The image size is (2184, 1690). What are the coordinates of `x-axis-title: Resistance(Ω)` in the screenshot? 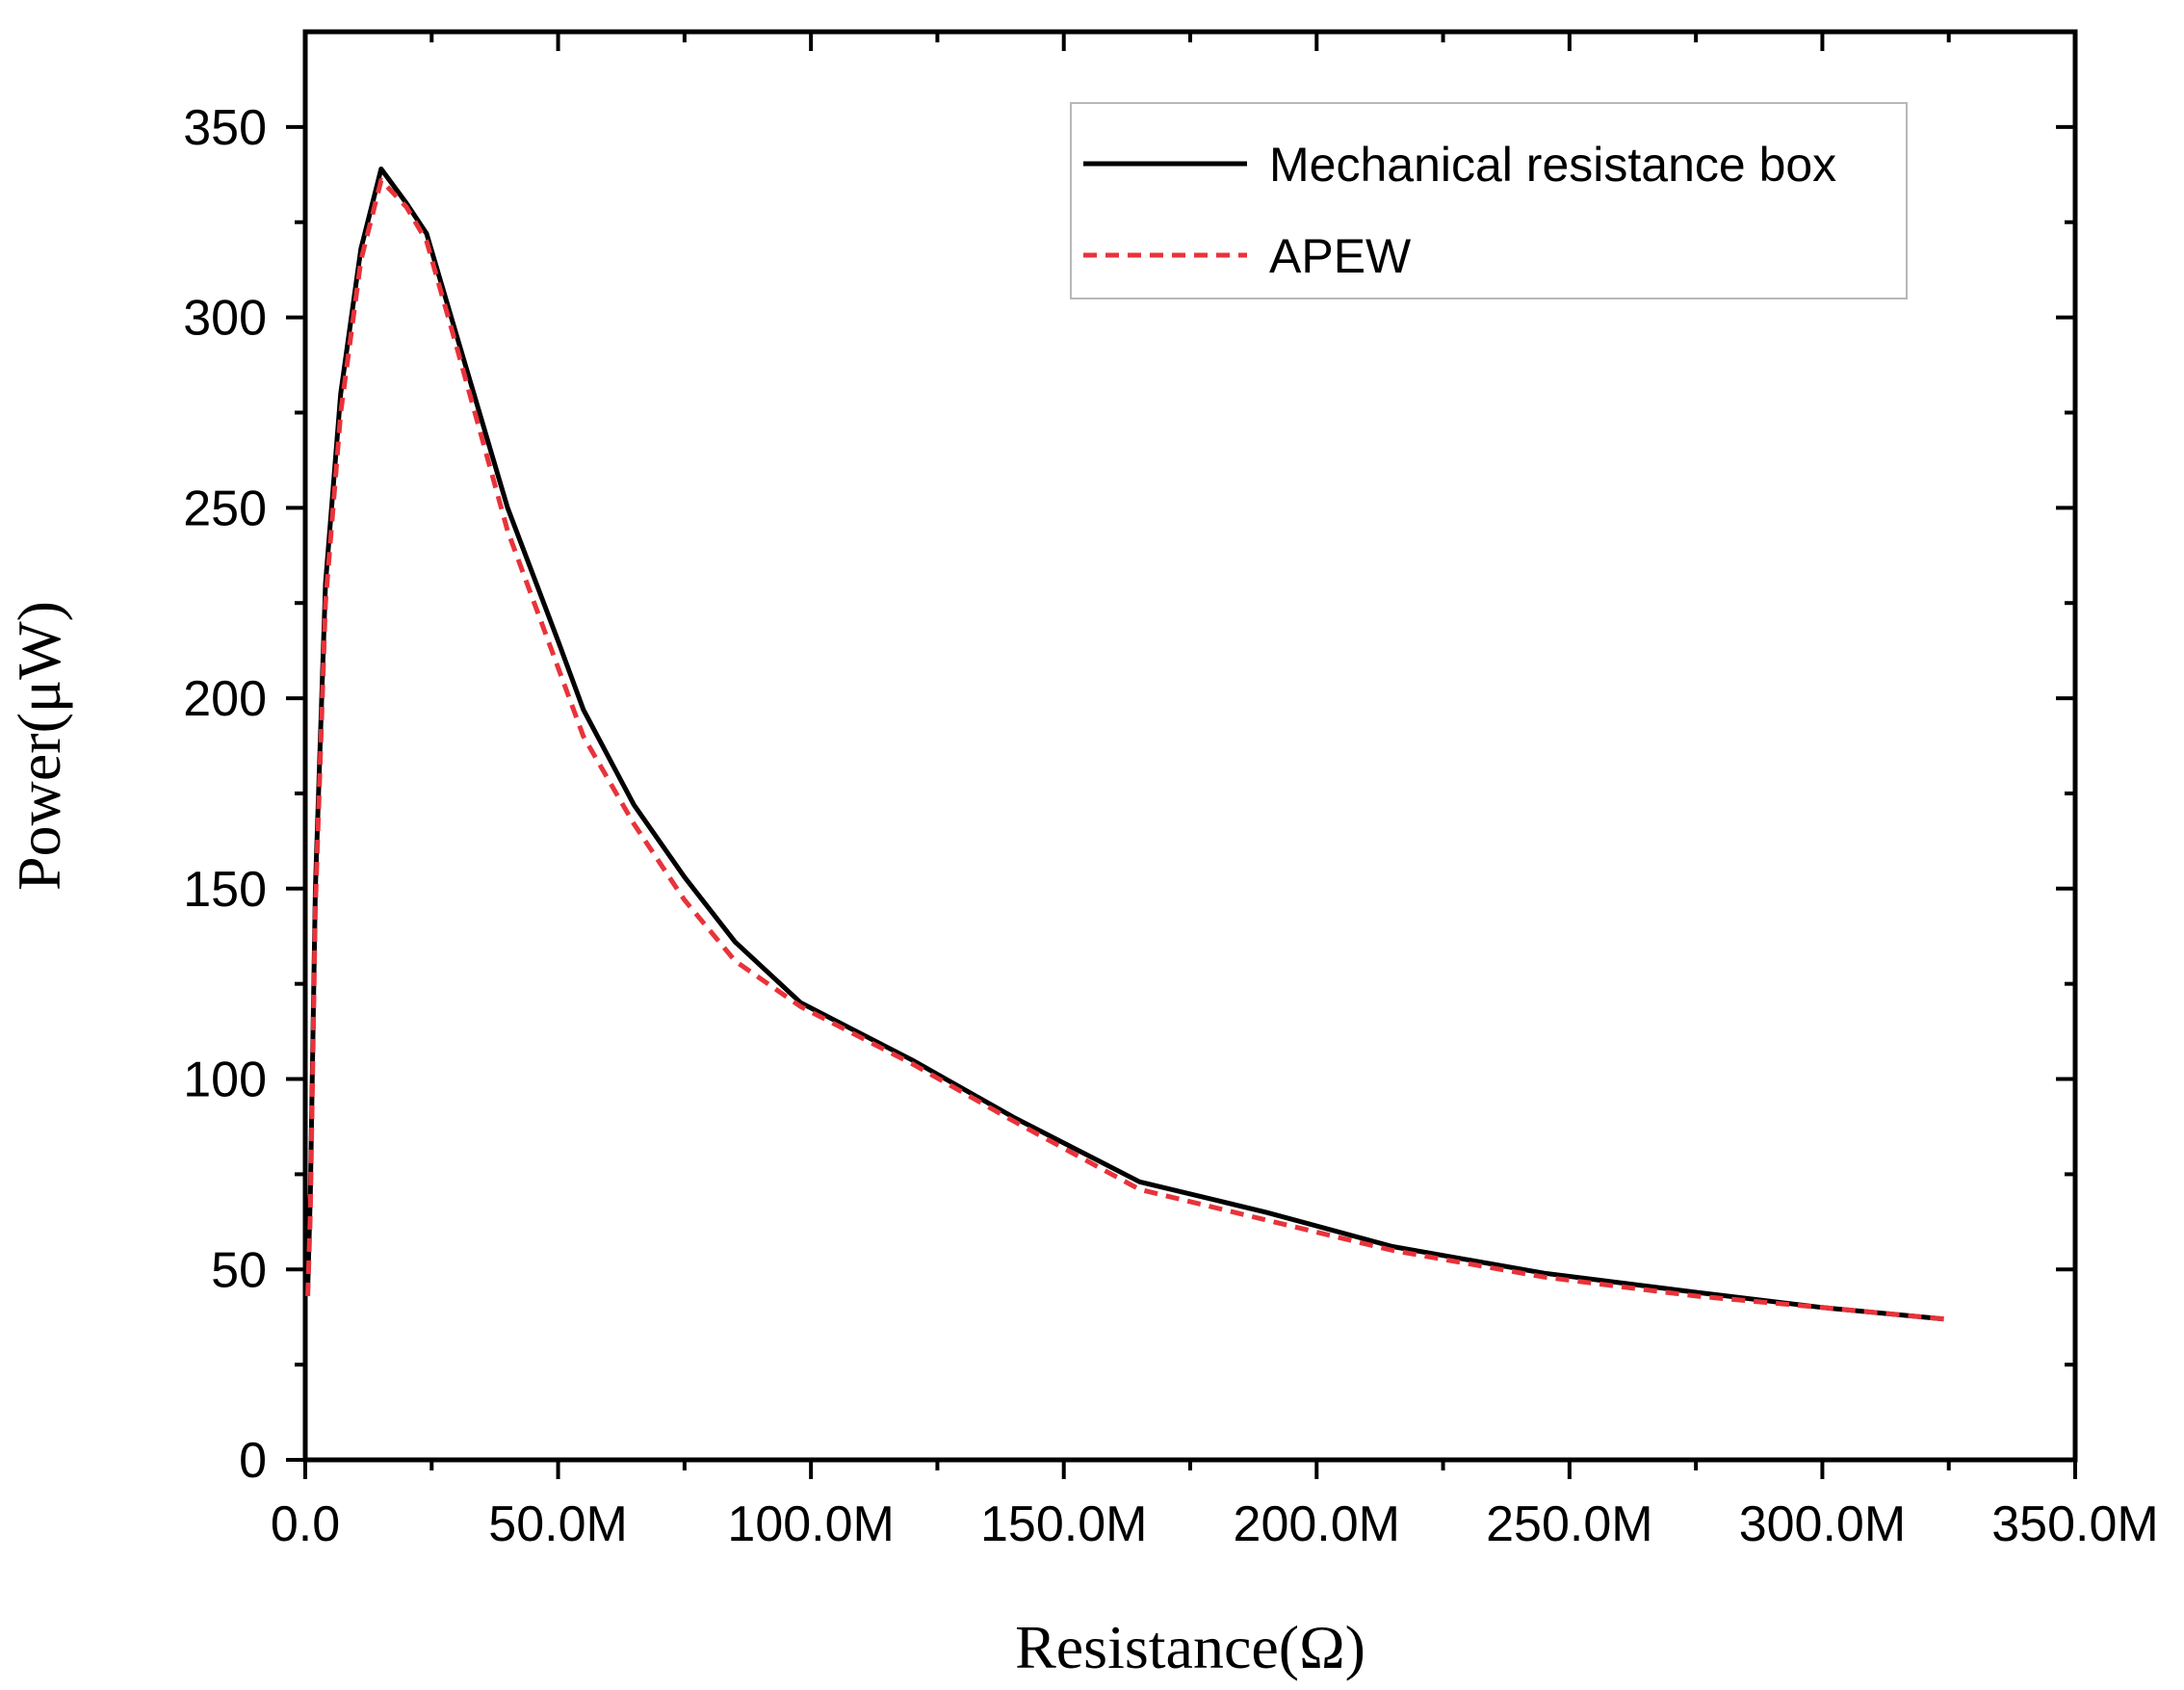 It's located at (1190, 1647).